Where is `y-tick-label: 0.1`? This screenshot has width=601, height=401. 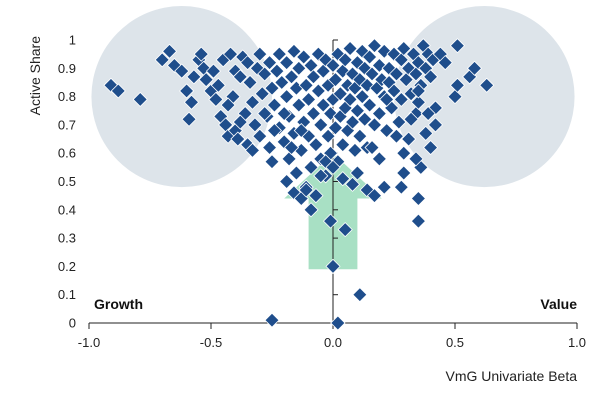
y-tick-label: 0.1 is located at coordinates (67, 294).